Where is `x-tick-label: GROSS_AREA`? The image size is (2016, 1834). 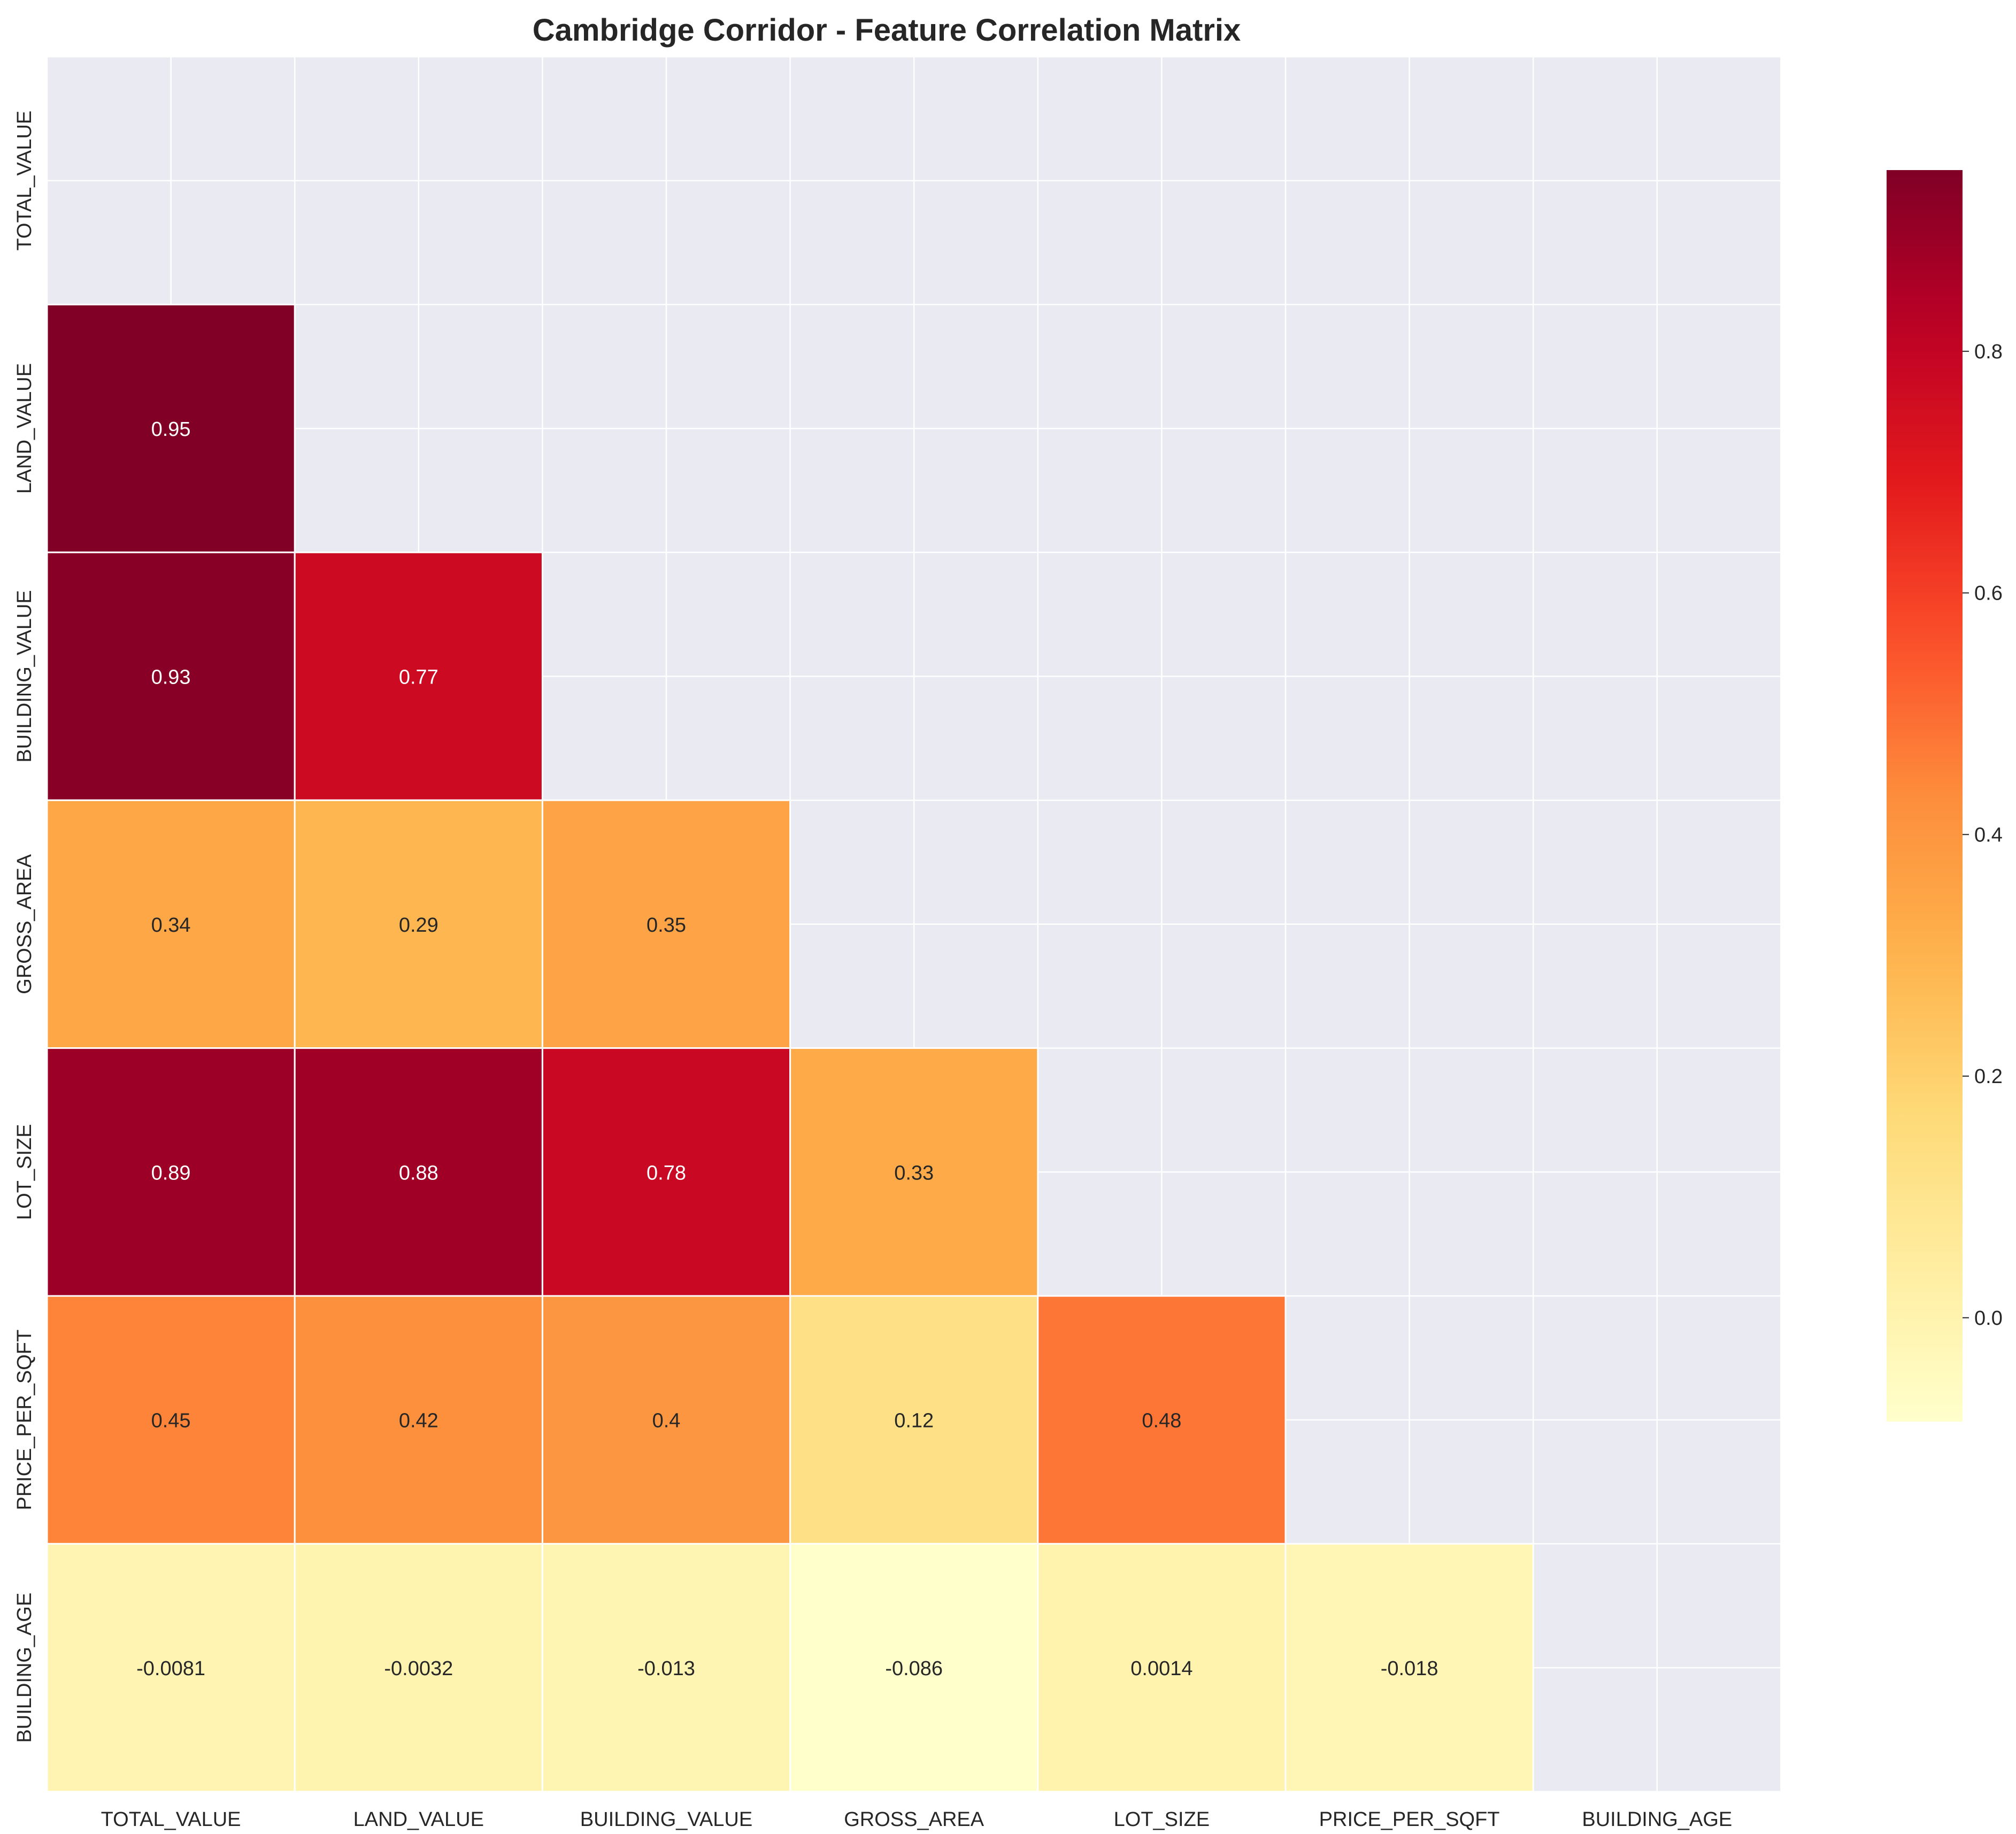
x-tick-label: GROSS_AREA is located at coordinates (914, 1819).